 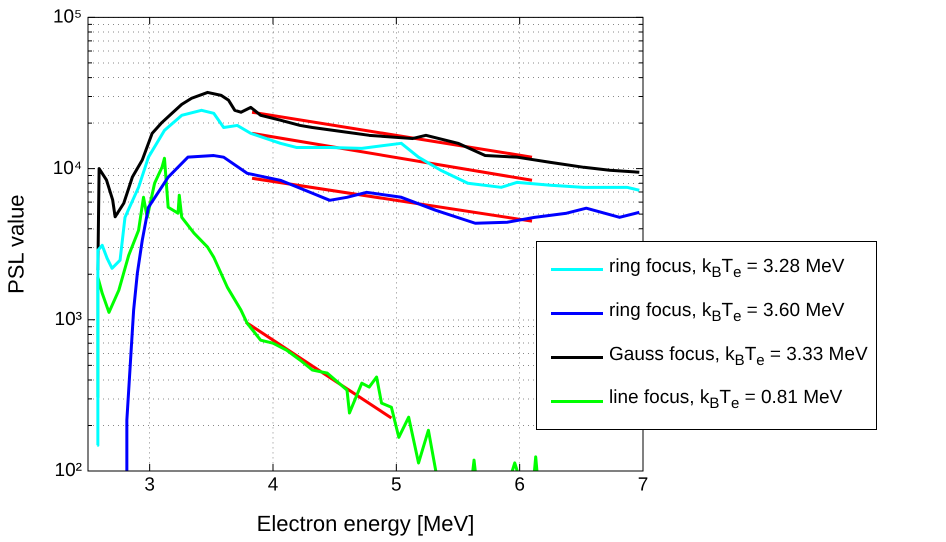 What do you see at coordinates (396, 485) in the screenshot?
I see `x-tick-label: 5` at bounding box center [396, 485].